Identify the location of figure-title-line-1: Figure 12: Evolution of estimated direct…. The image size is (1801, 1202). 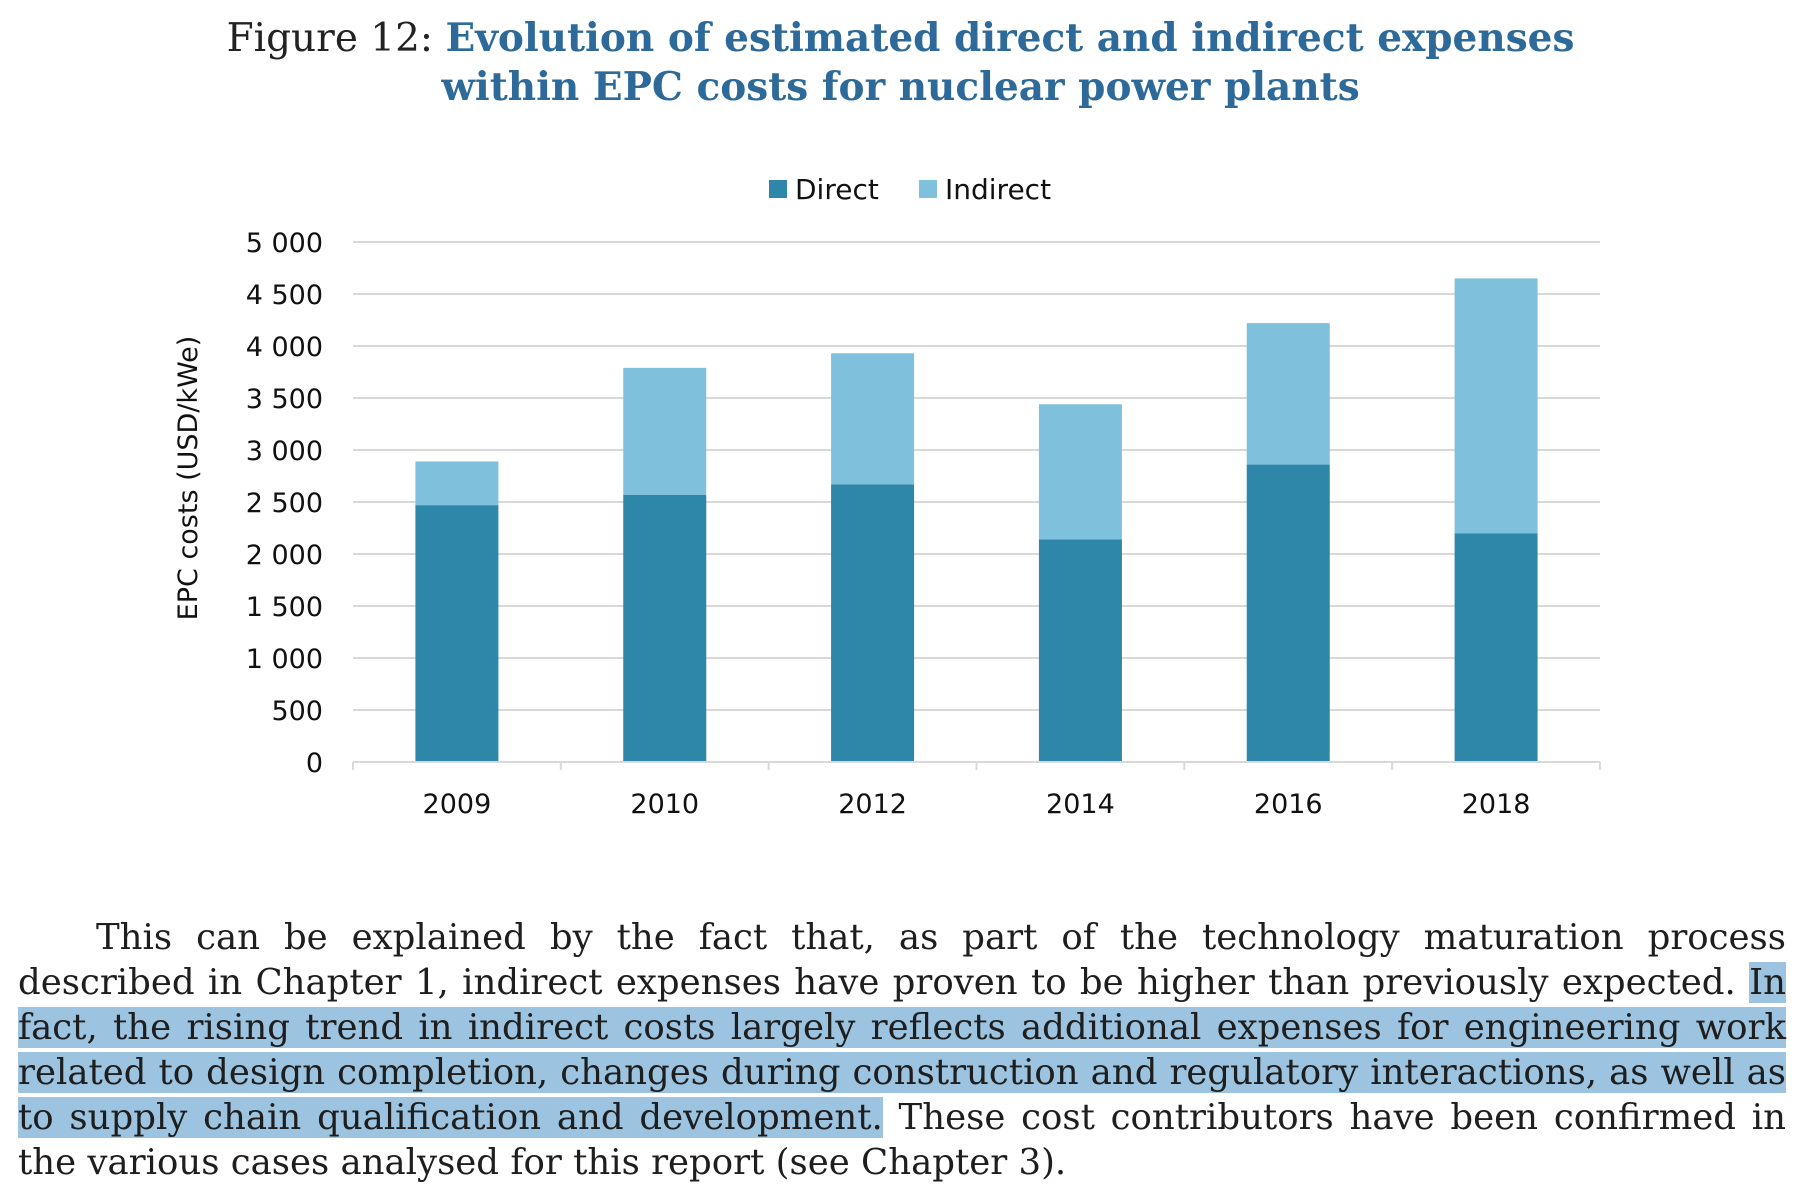
(900, 38).